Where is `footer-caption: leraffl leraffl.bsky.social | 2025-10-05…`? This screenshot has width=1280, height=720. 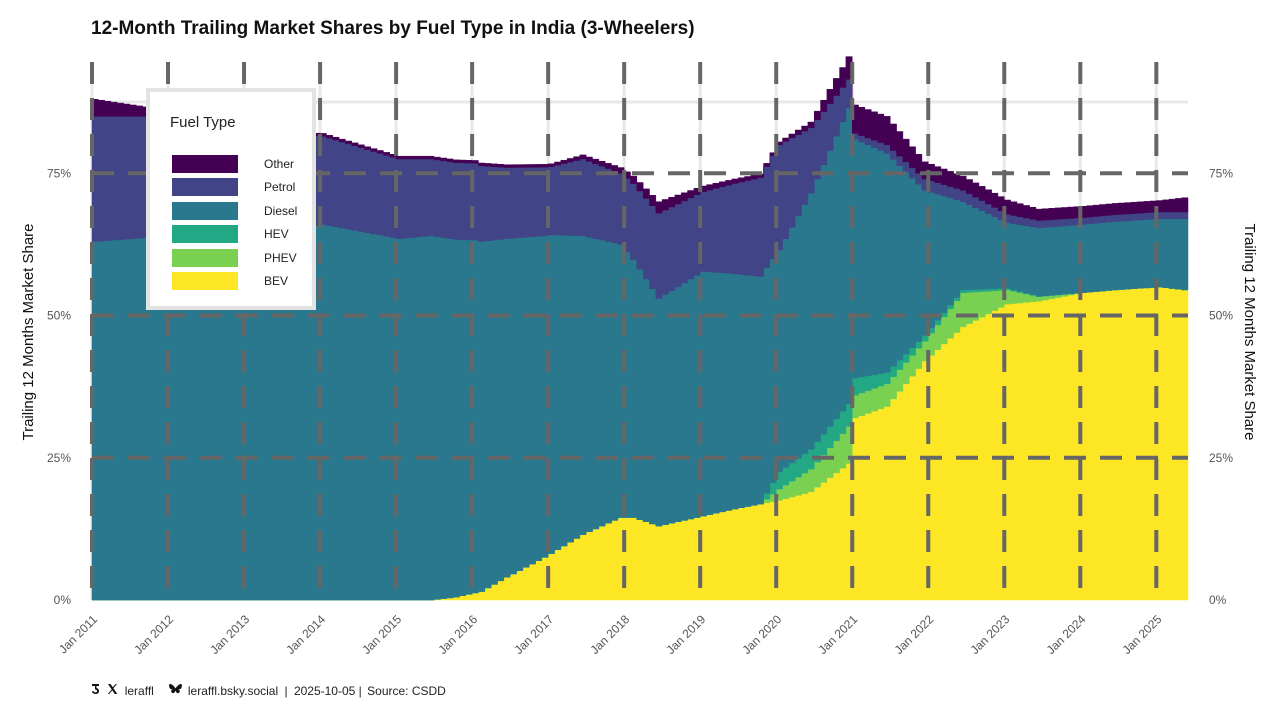
footer-caption: leraffl leraffl.bsky.social | 2025-10-05… is located at coordinates (268, 690).